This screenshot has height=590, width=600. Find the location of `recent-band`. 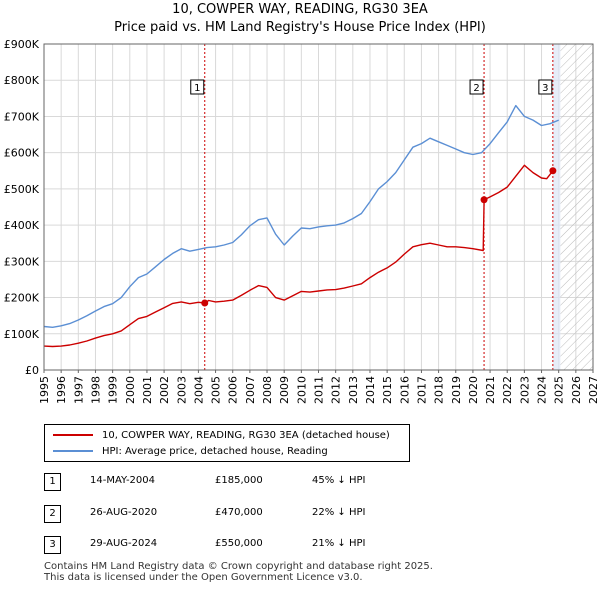

recent-band is located at coordinates (556, 207).